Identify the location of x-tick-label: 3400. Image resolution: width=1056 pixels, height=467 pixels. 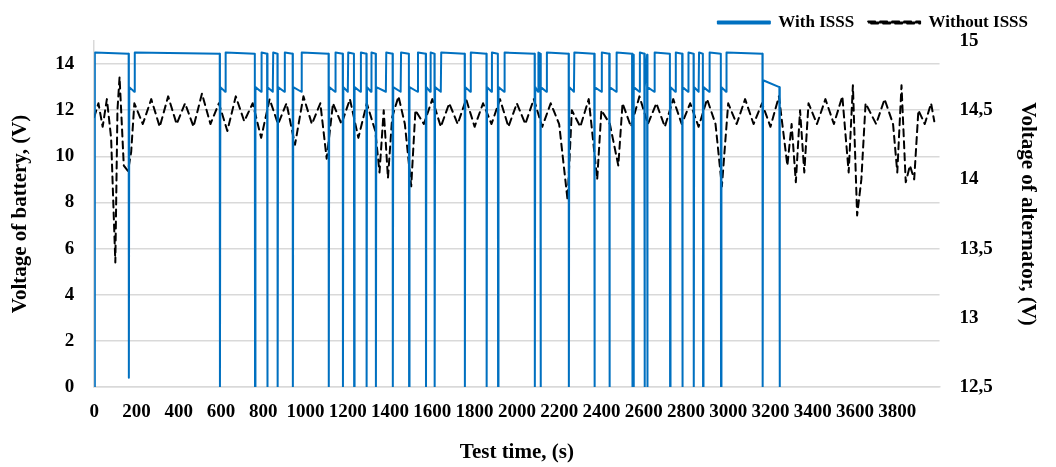
(812, 411).